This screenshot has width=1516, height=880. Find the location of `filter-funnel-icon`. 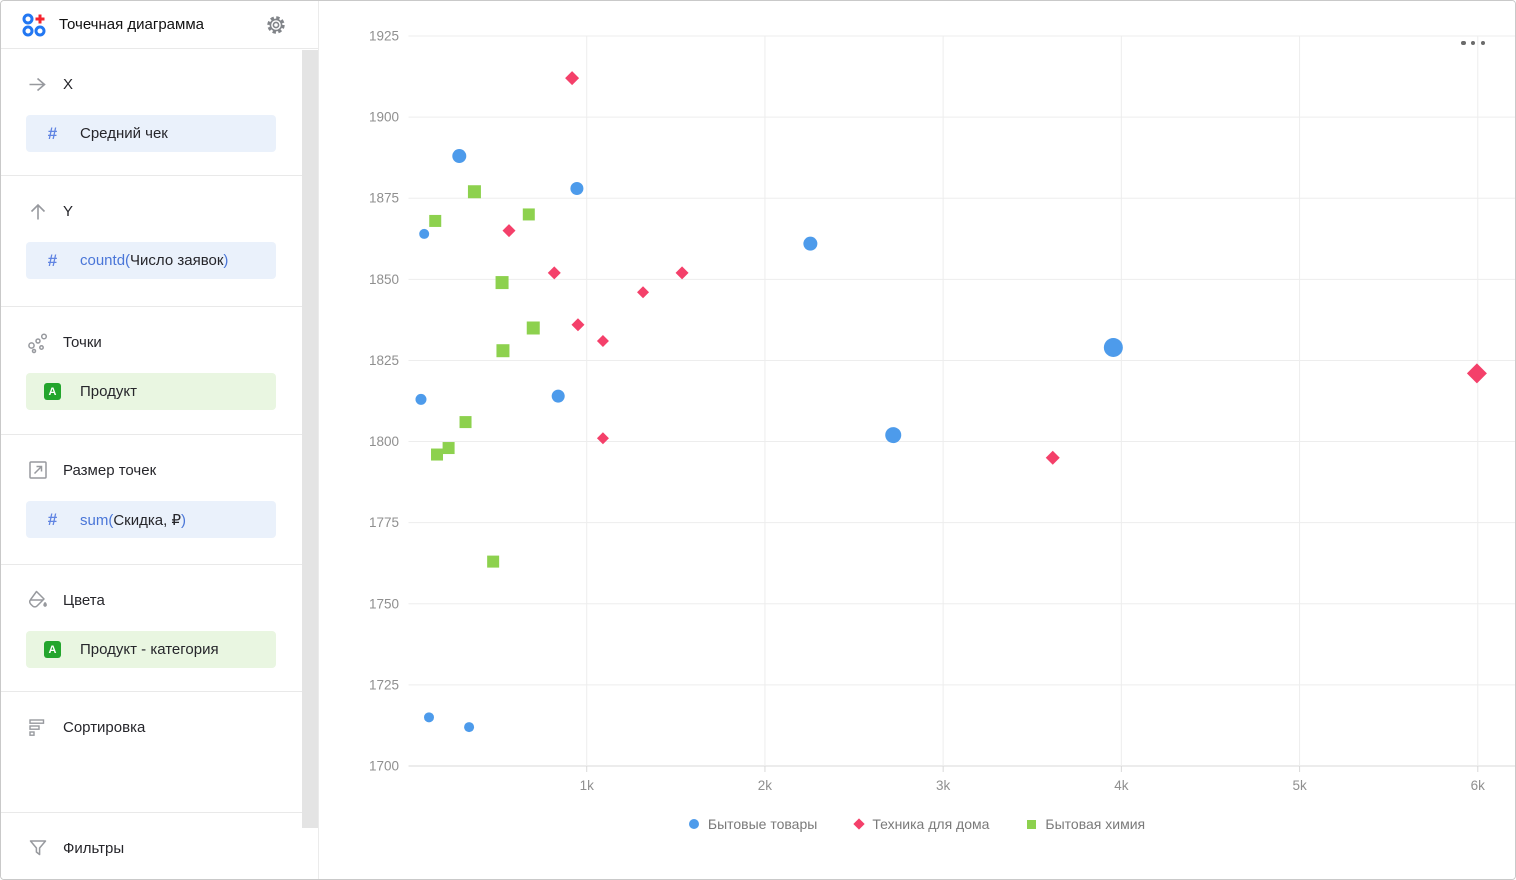

filter-funnel-icon is located at coordinates (38, 848).